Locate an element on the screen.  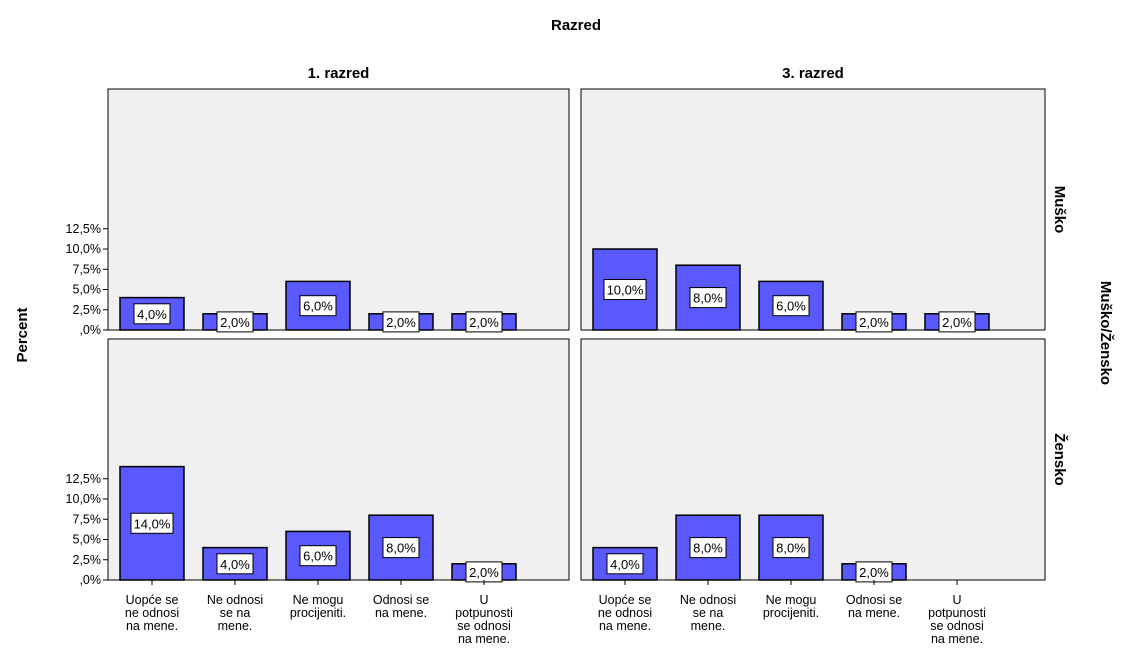
column-title-1: 1. razred is located at coordinates (339, 73).